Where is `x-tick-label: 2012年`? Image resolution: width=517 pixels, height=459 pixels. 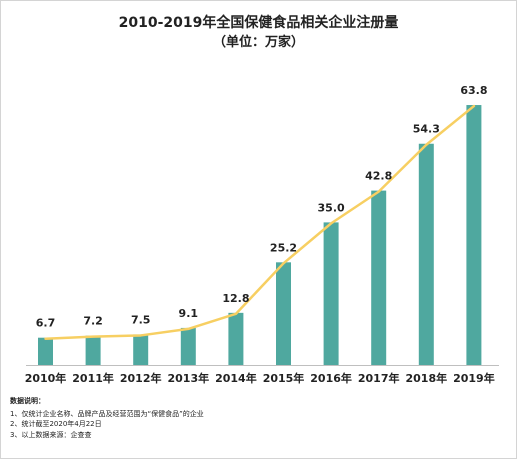
x-tick-label: 2012年 is located at coordinates (141, 378).